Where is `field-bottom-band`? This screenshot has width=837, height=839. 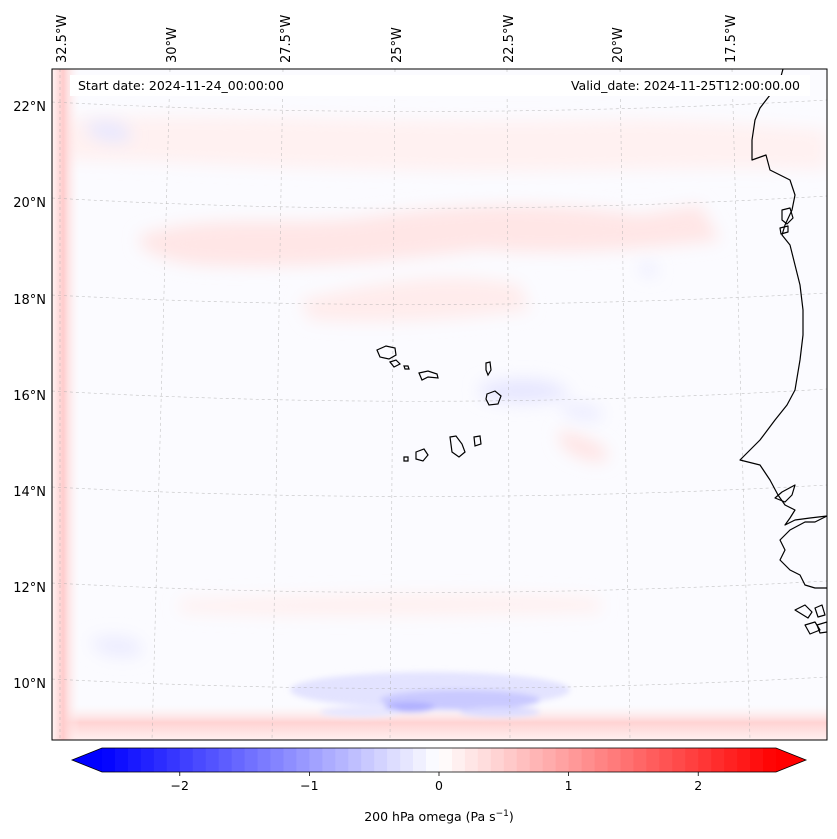 field-bottom-band is located at coordinates (439, 722).